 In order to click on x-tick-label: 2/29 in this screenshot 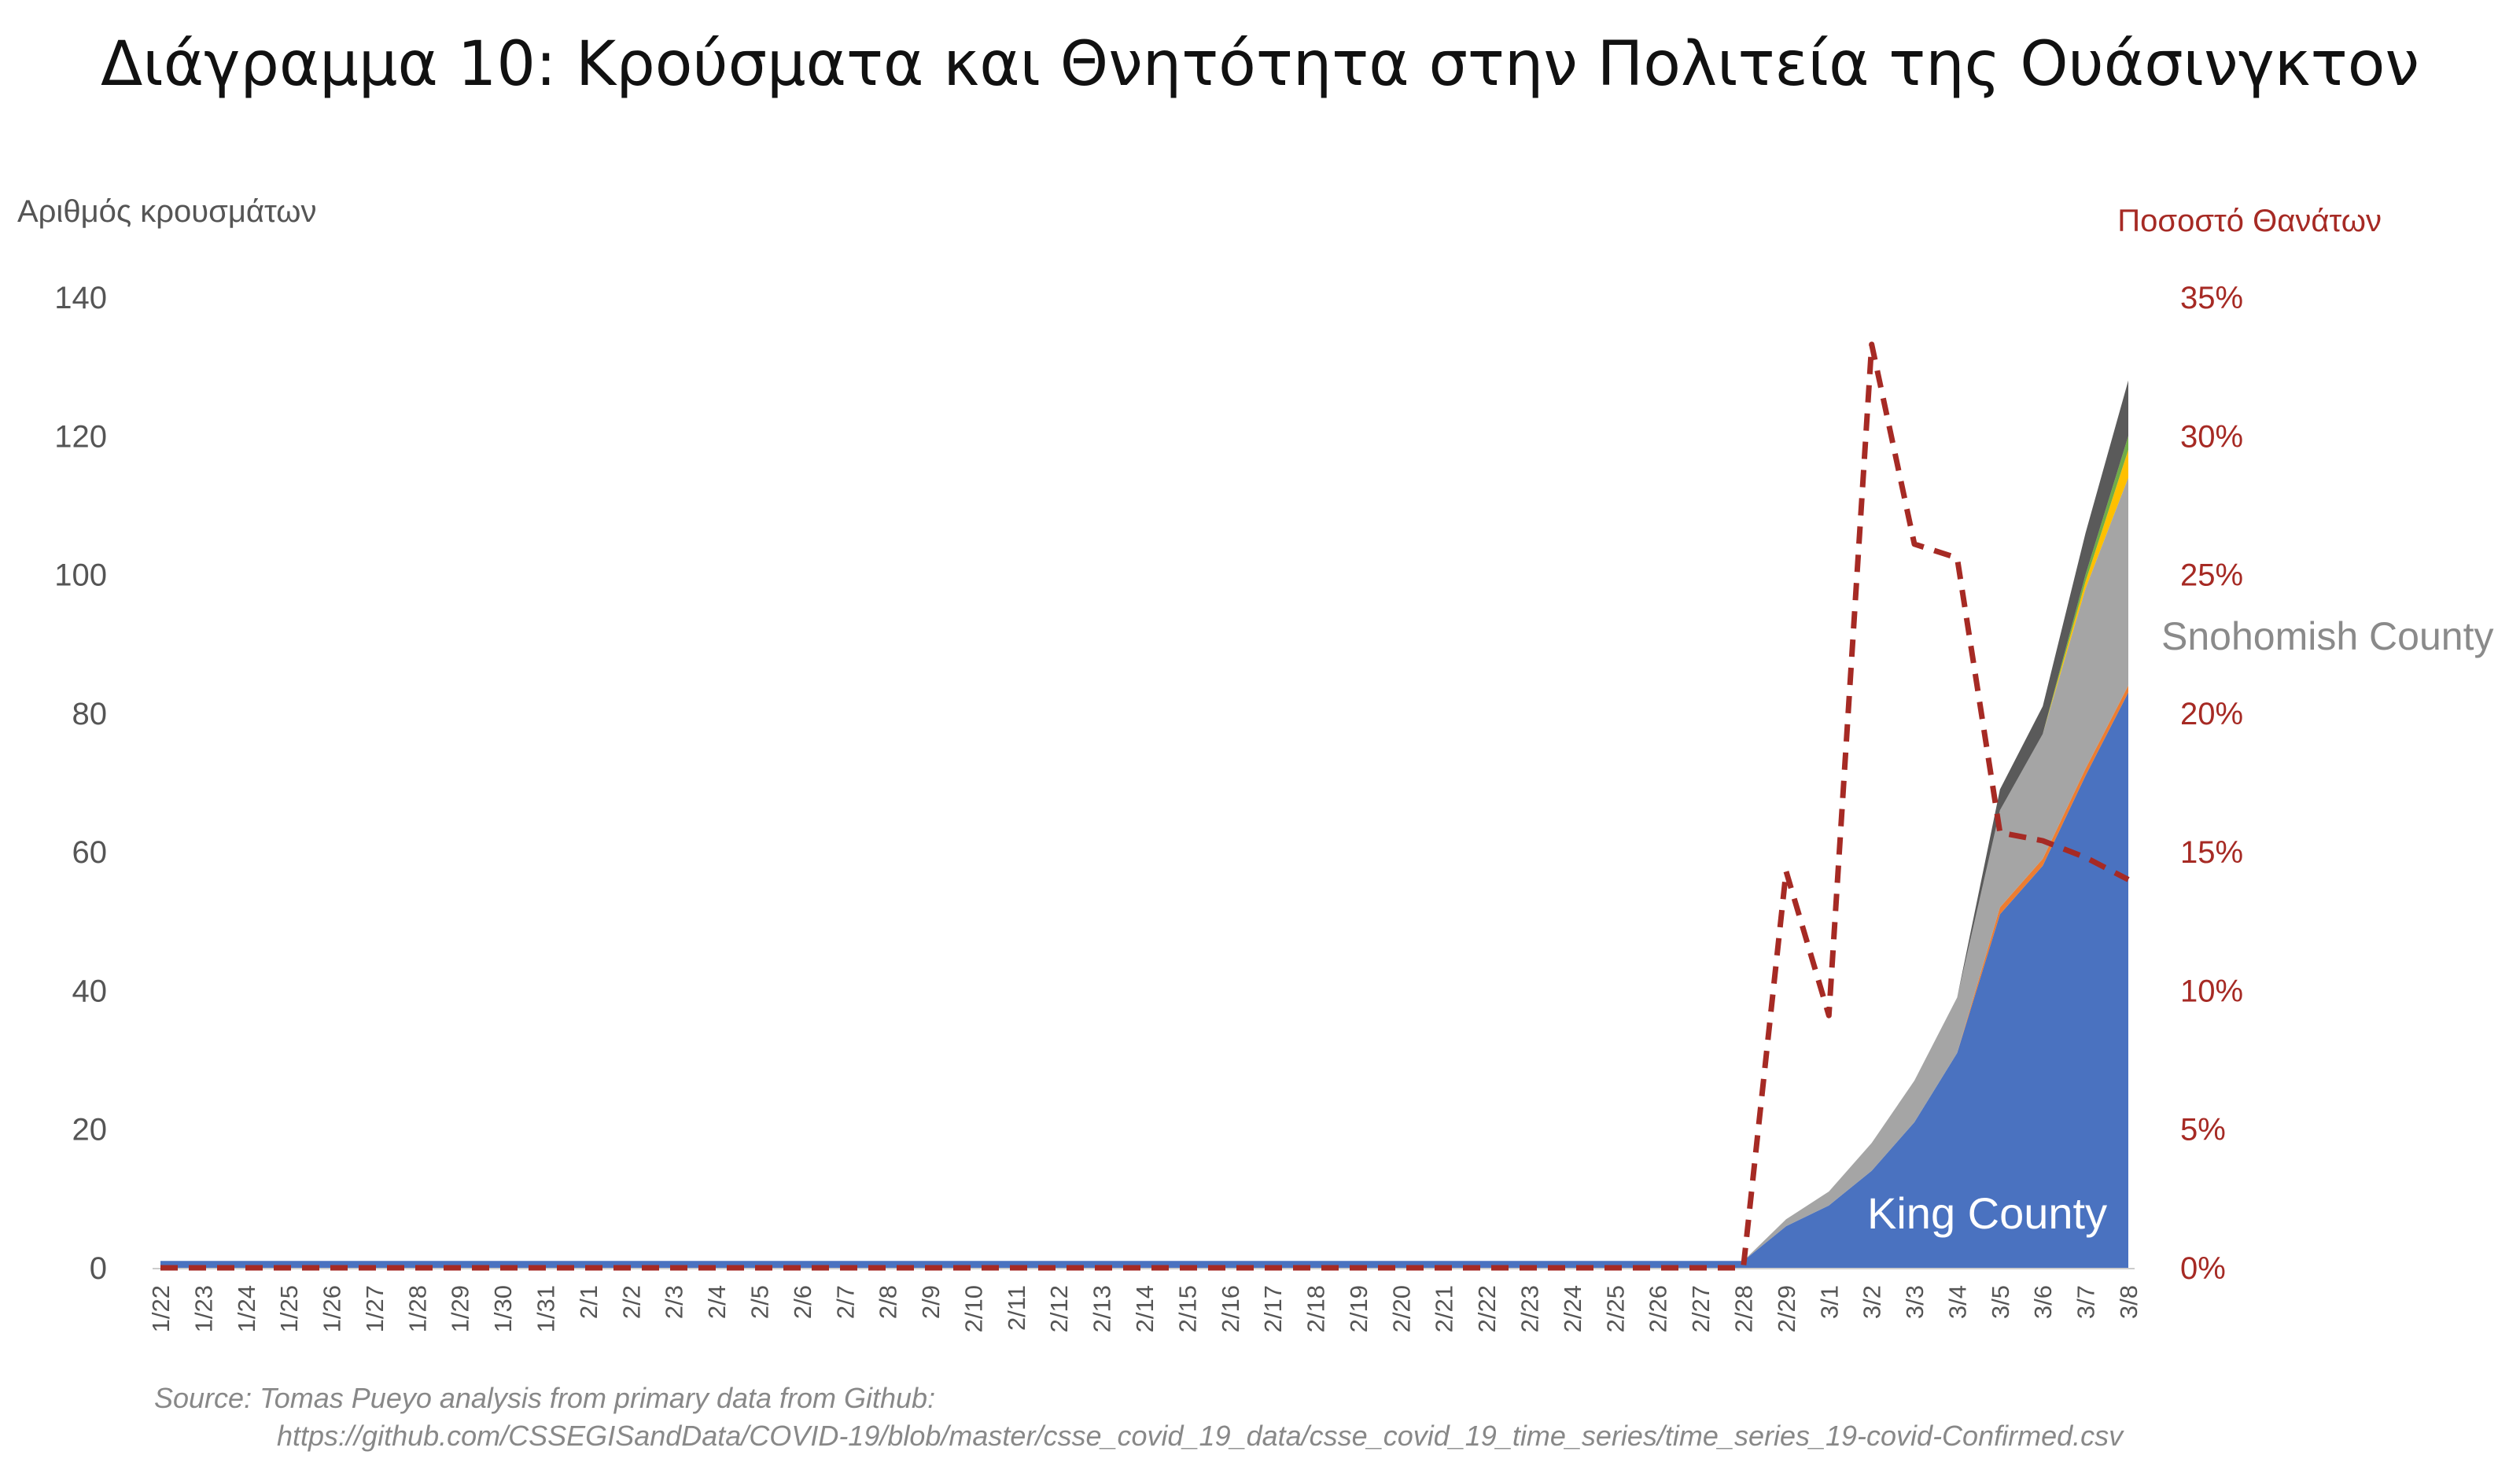, I will do `click(1786, 1308)`.